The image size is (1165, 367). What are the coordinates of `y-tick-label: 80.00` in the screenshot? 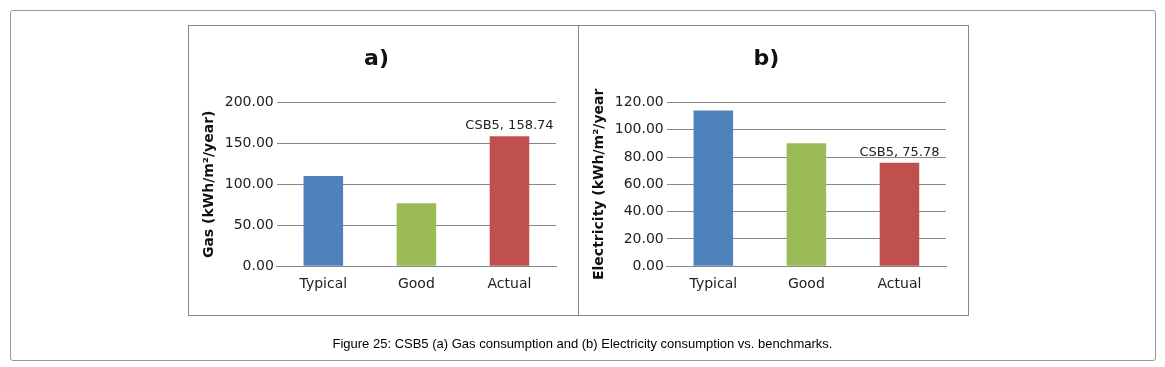 It's located at (643, 155).